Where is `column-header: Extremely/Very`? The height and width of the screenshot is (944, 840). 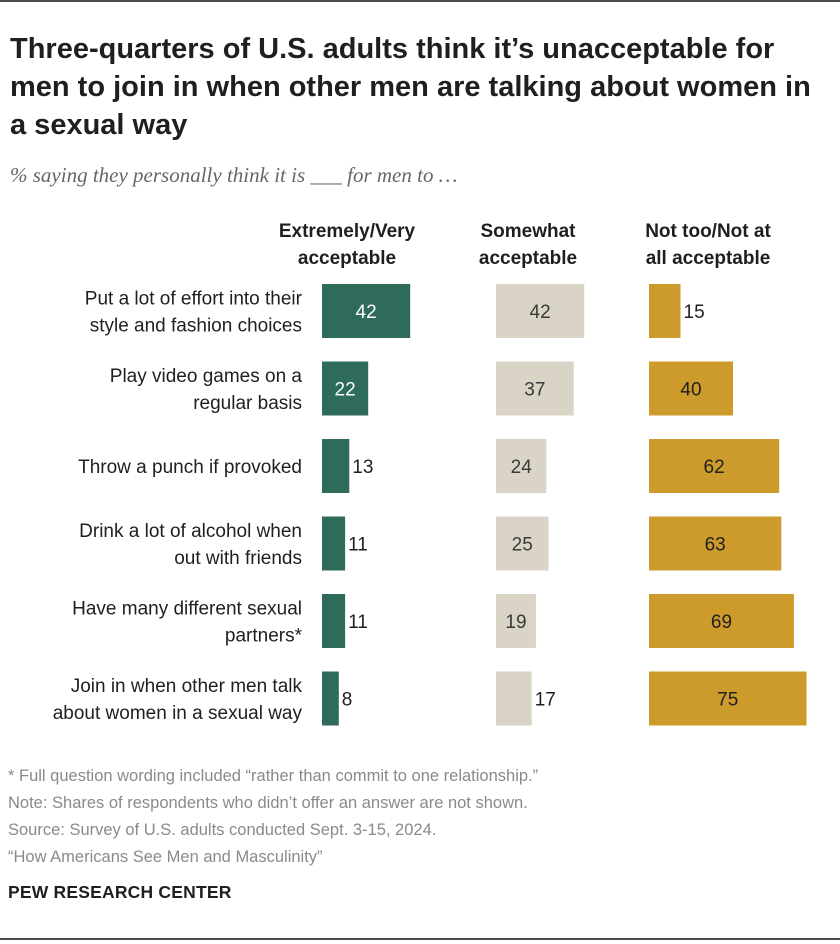 column-header: Extremely/Very is located at coordinates (347, 231).